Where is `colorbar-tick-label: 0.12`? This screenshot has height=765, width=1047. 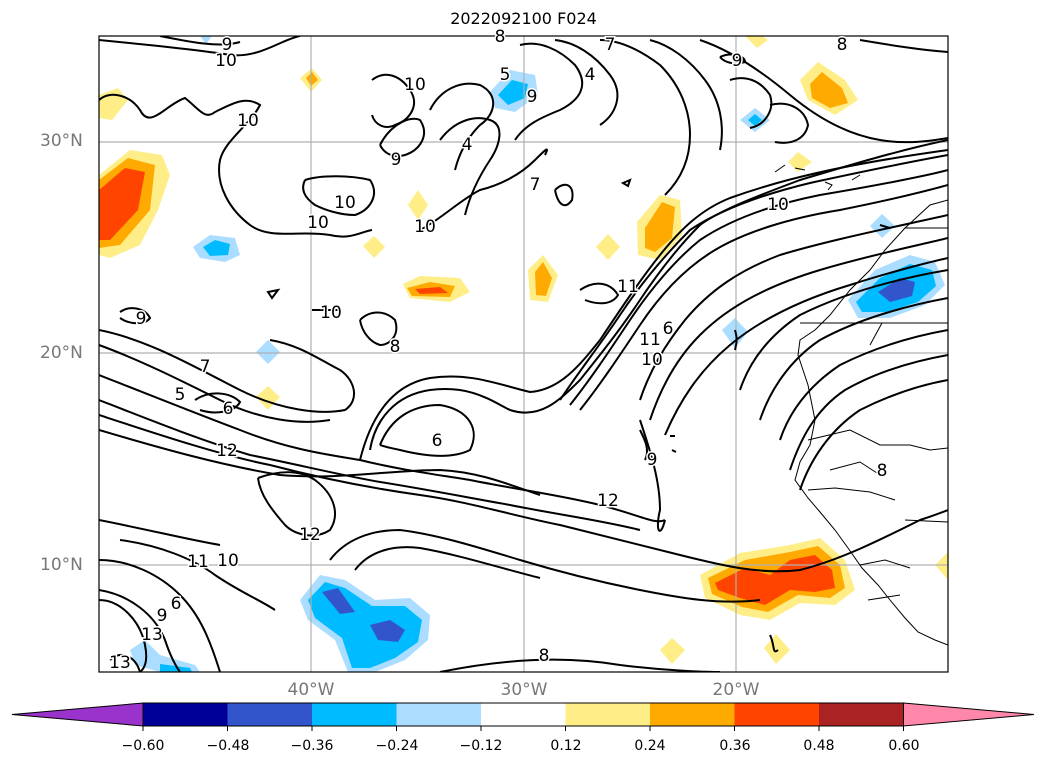
colorbar-tick-label: 0.12 is located at coordinates (566, 746).